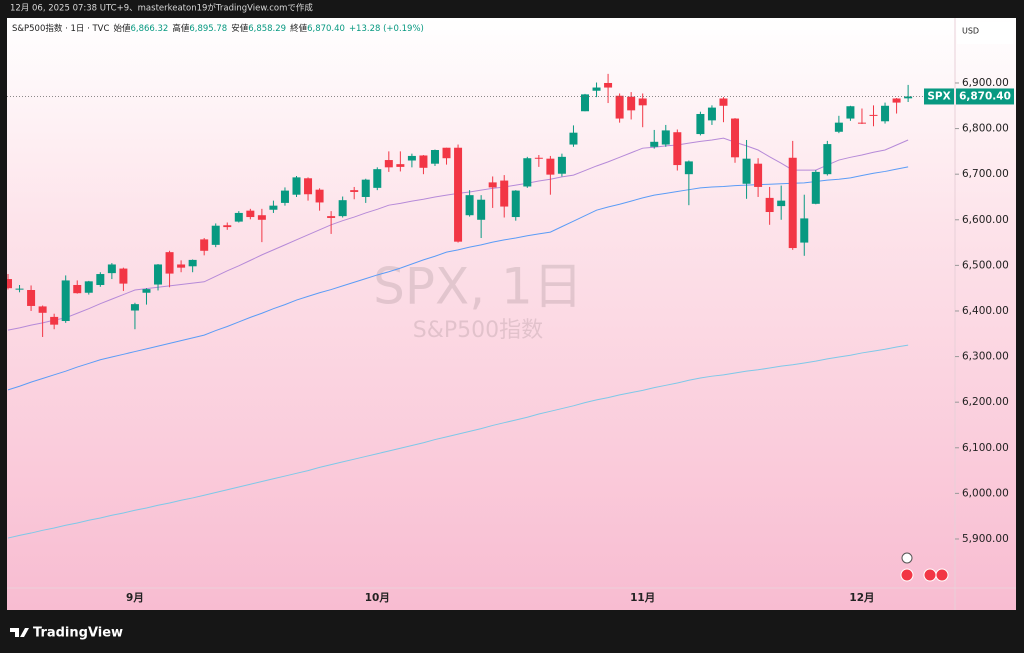  What do you see at coordinates (78, 633) in the screenshot?
I see `logo-text: TradingView` at bounding box center [78, 633].